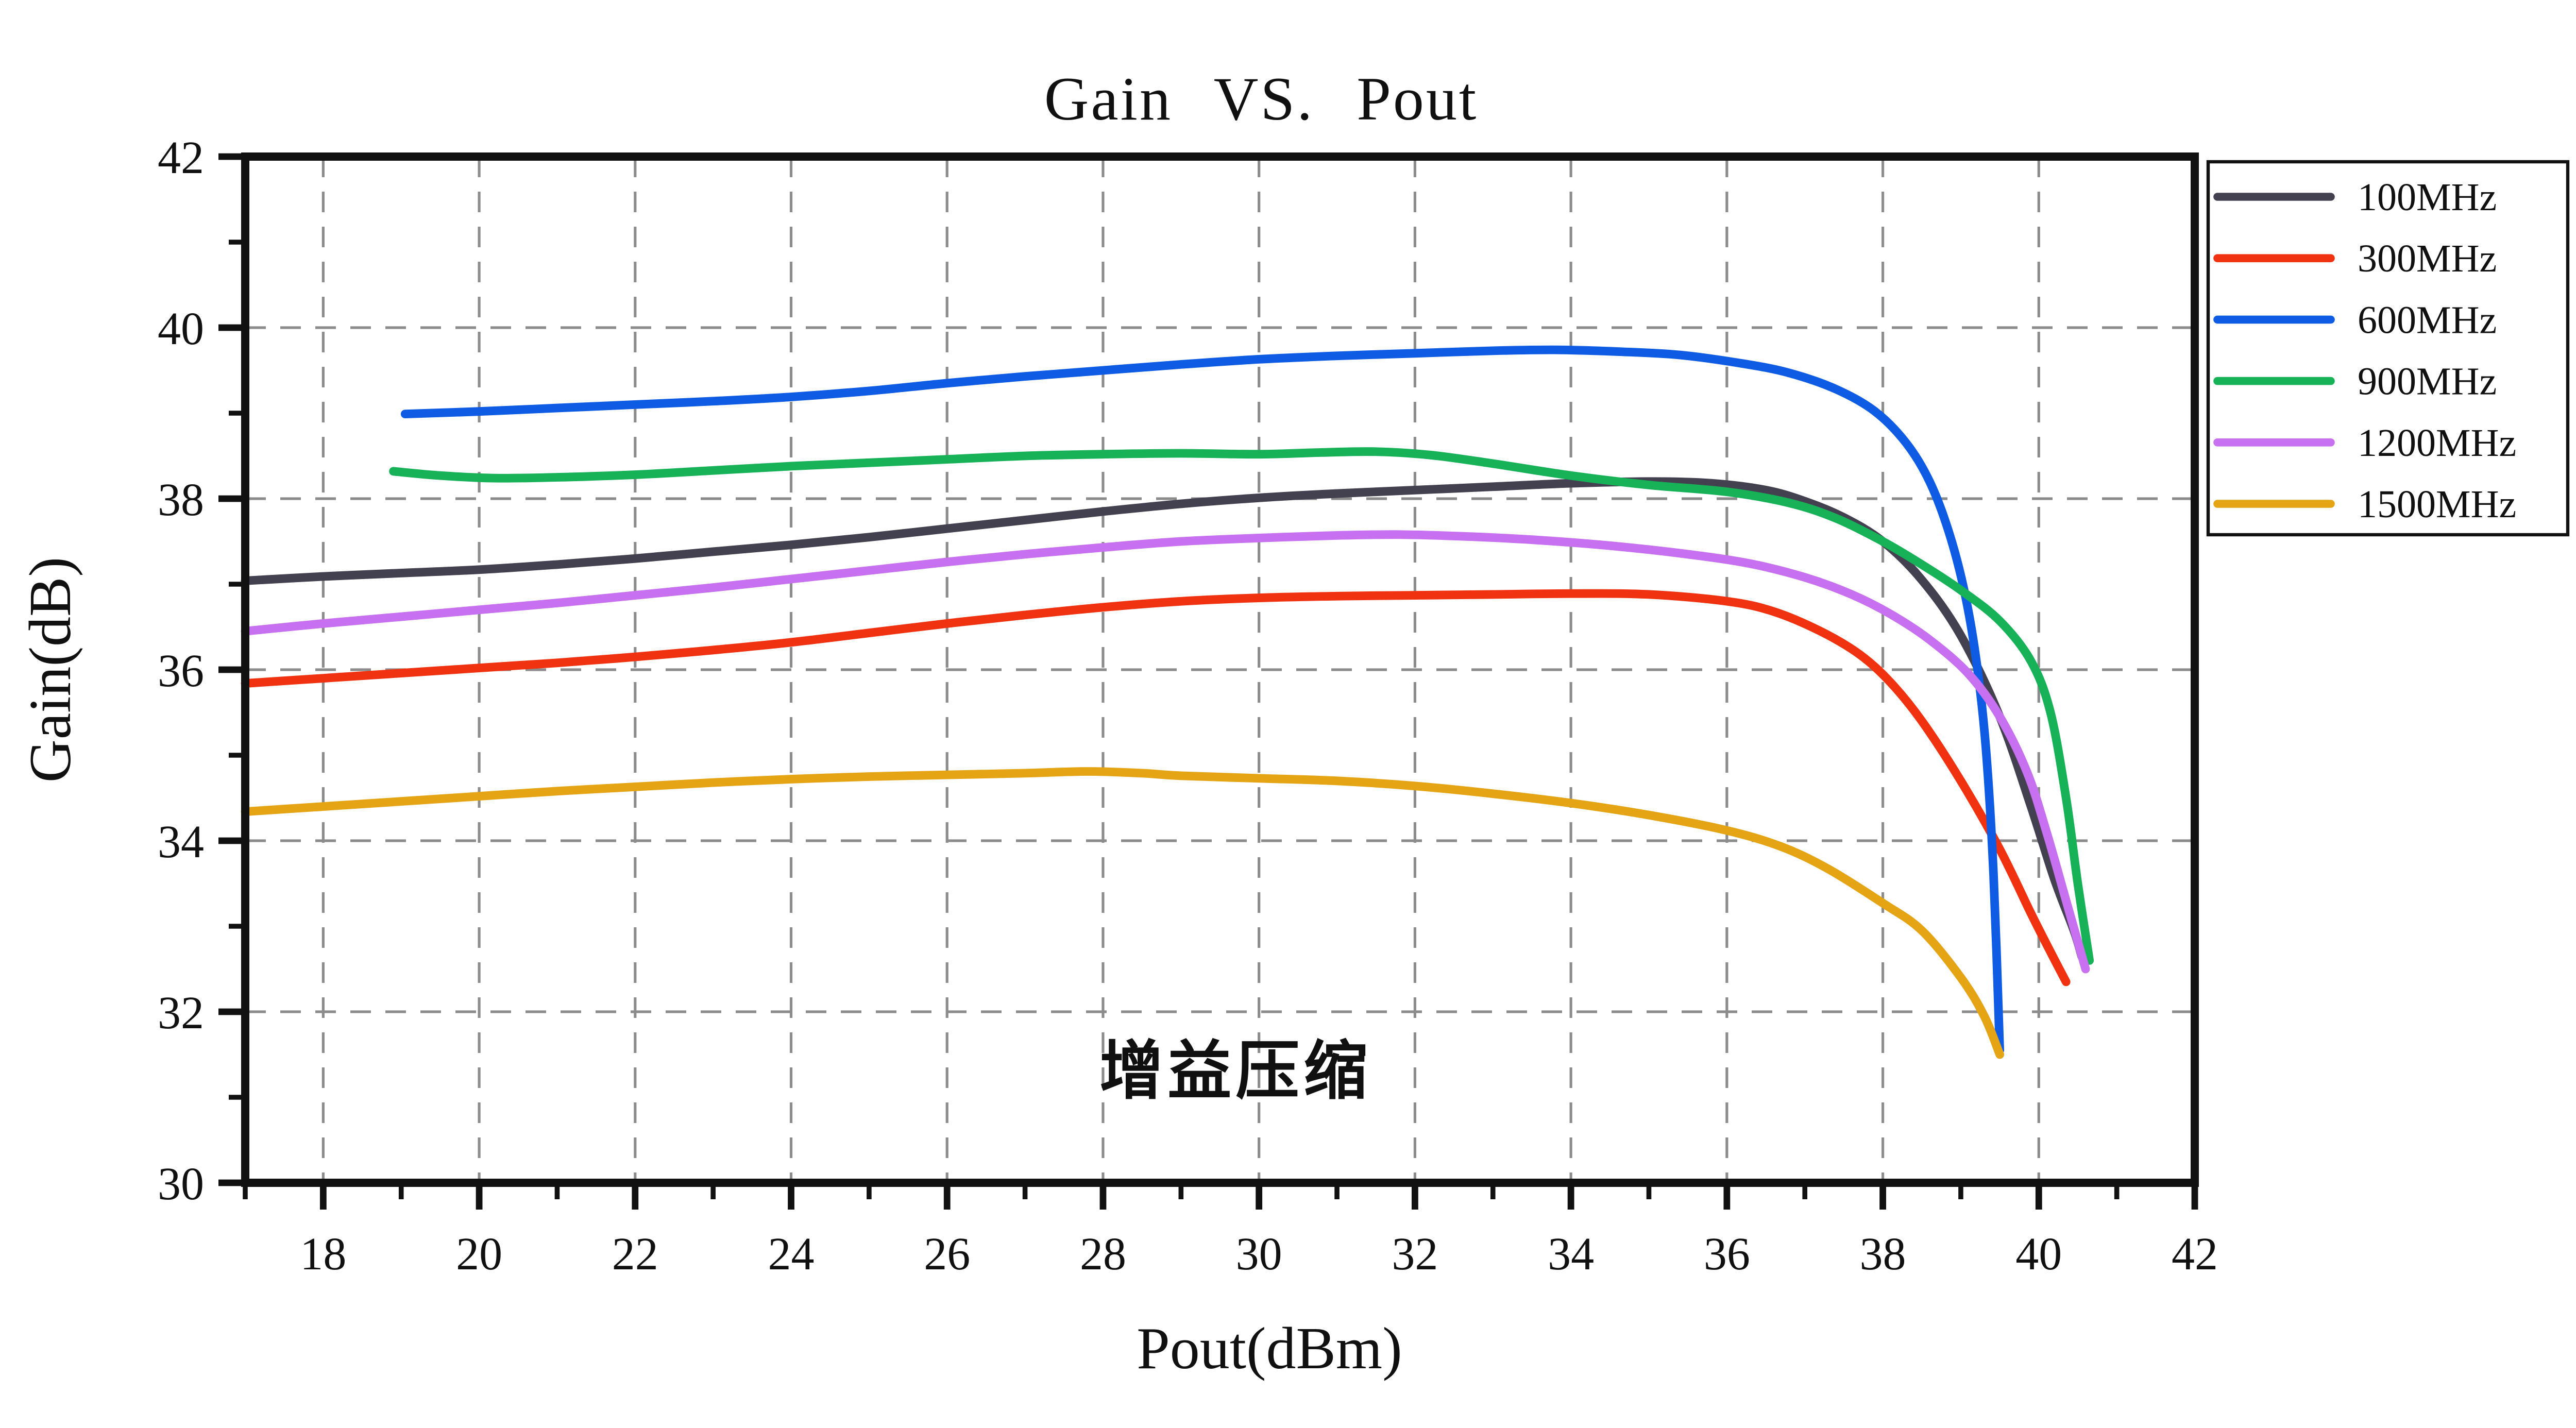 This screenshot has height=1428, width=2576. What do you see at coordinates (479, 1254) in the screenshot?
I see `x-tick-label-20: 20` at bounding box center [479, 1254].